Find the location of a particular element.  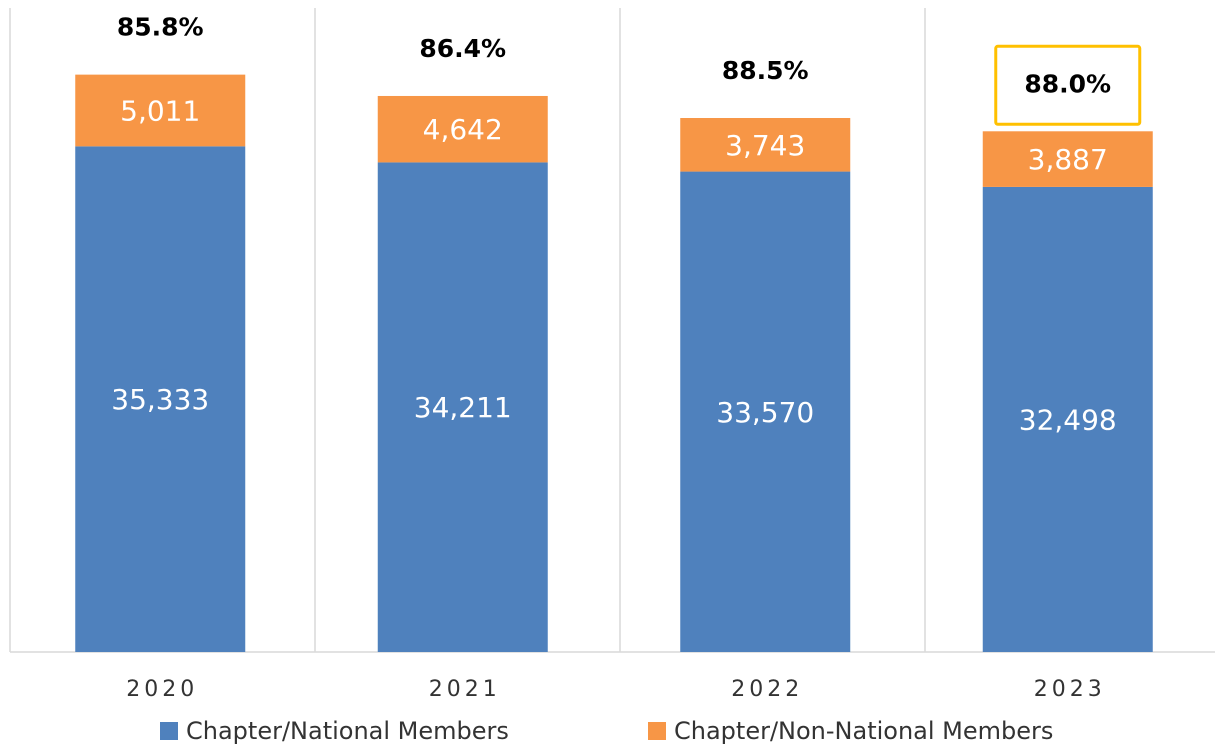

highlight-box is located at coordinates (1068, 85).